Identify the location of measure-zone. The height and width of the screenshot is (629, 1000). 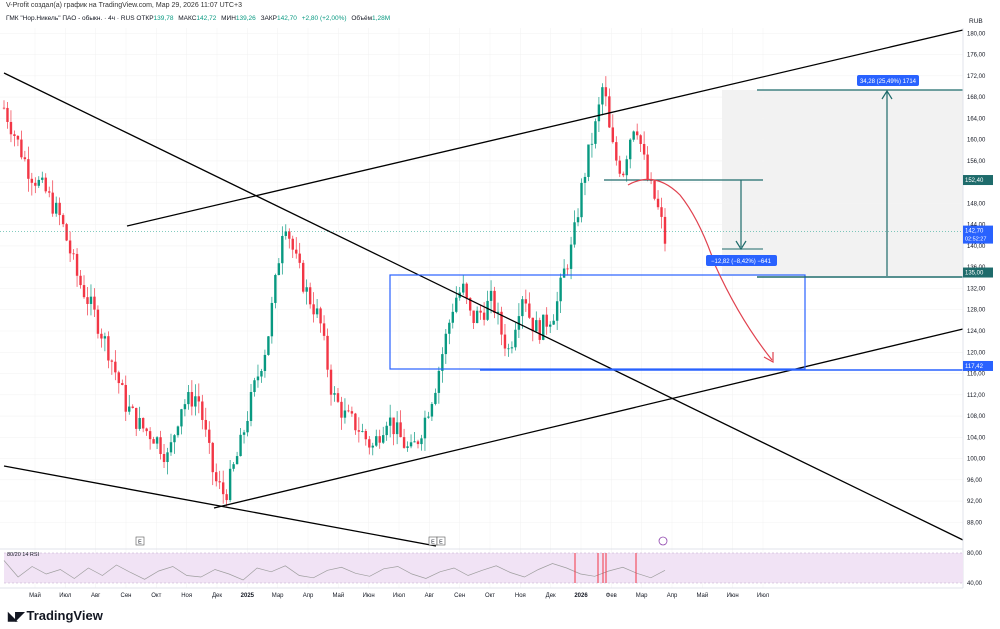
(842, 183).